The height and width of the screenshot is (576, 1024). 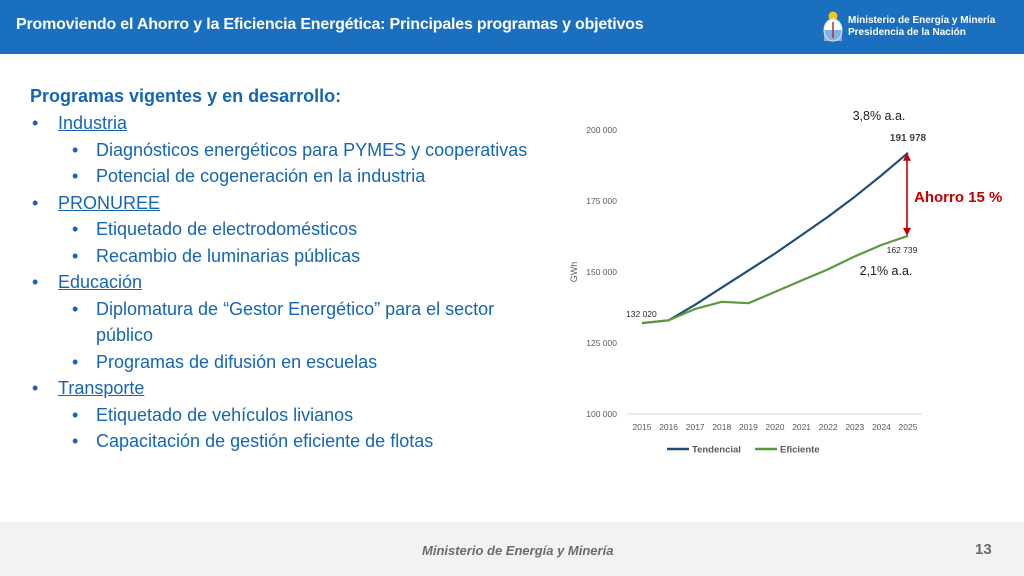 What do you see at coordinates (902, 250) in the screenshot?
I see `end-value-eficiente-label: 162 739` at bounding box center [902, 250].